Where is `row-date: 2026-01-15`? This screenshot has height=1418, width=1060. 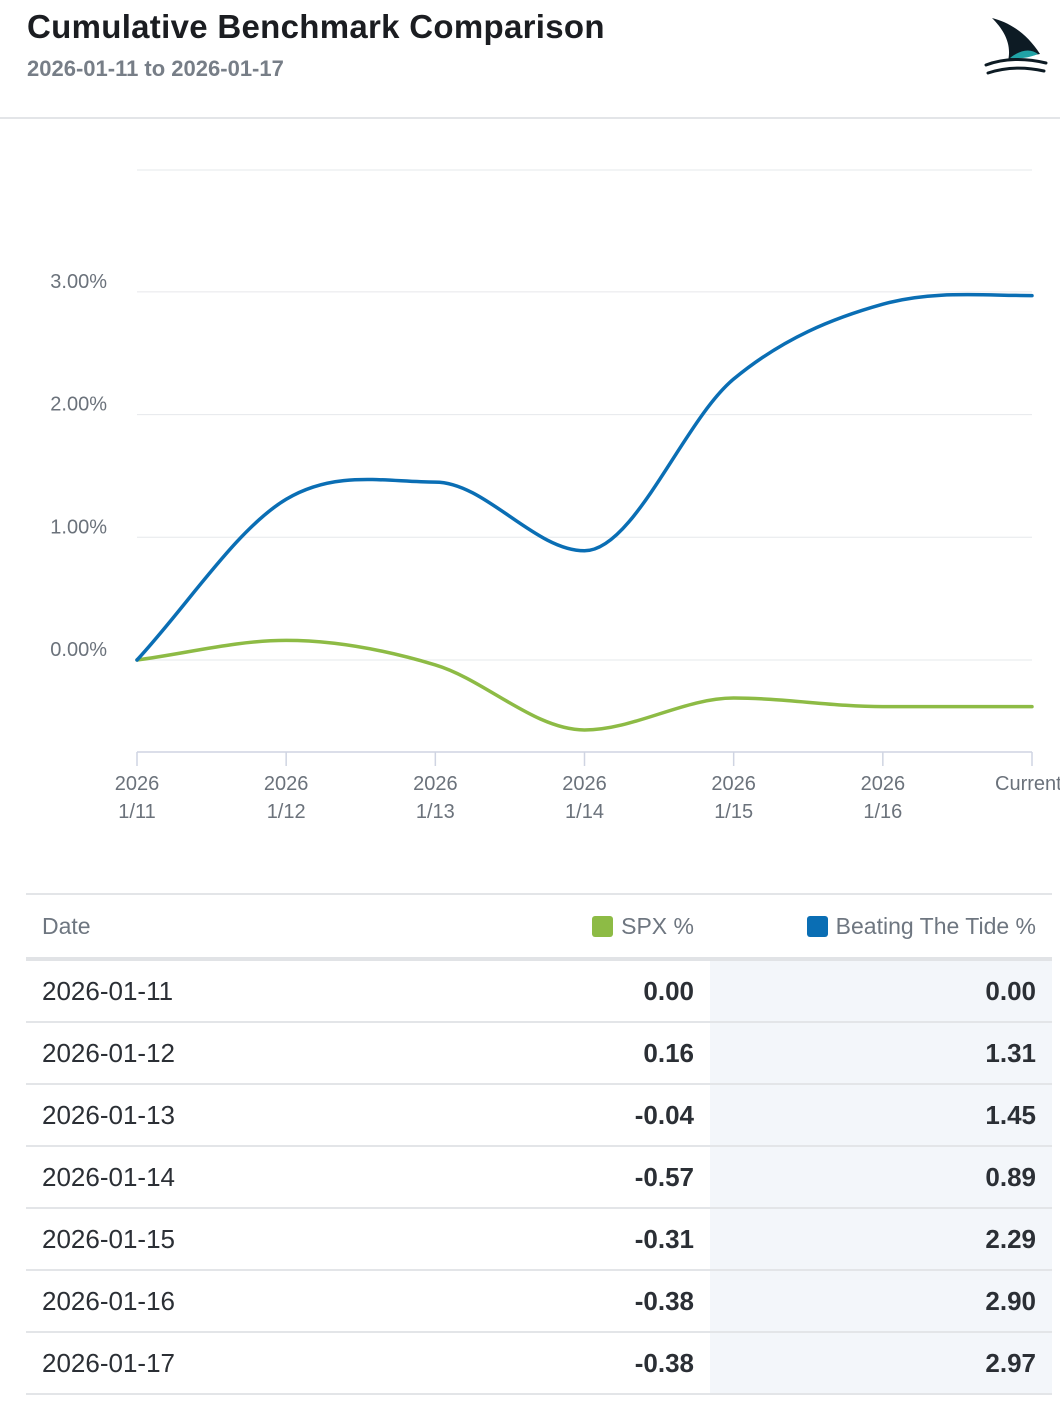
row-date: 2026-01-15 is located at coordinates (108, 1239).